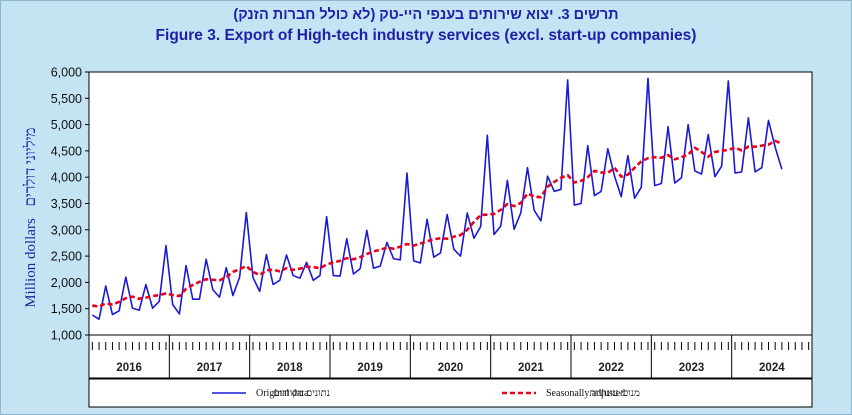  What do you see at coordinates (614, 393) in the screenshot?
I see `legend-seasonal-he: מנוכי עונתיות` at bounding box center [614, 393].